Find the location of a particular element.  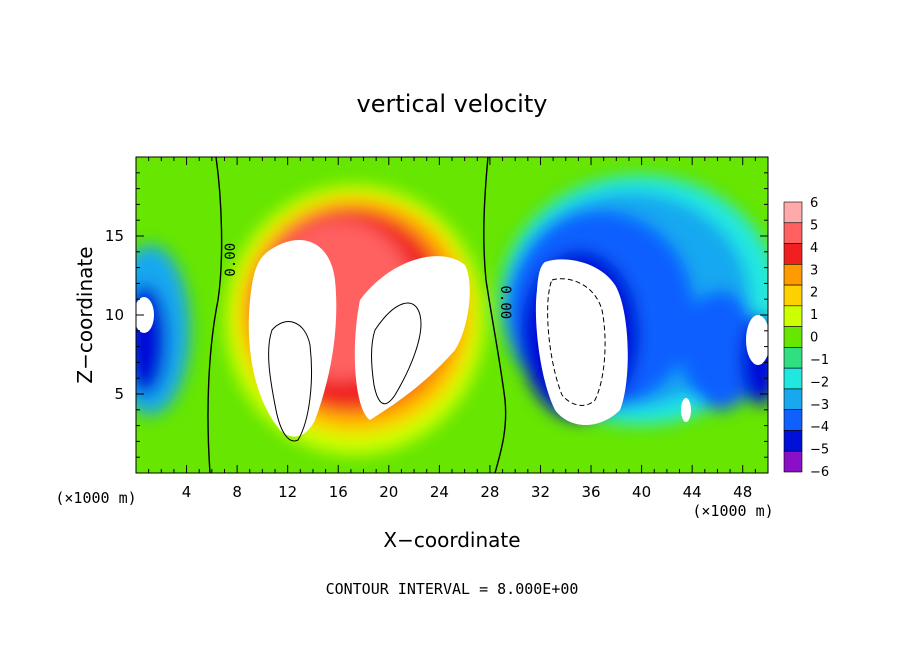

y-tick-label: 10 is located at coordinates (114, 315).